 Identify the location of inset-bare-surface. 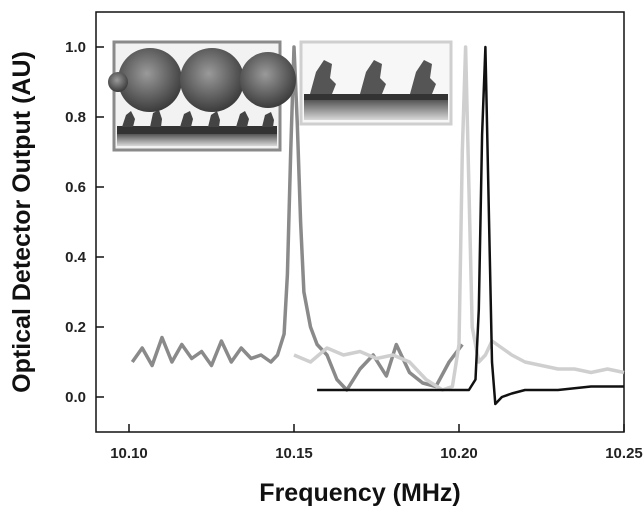
(376, 83).